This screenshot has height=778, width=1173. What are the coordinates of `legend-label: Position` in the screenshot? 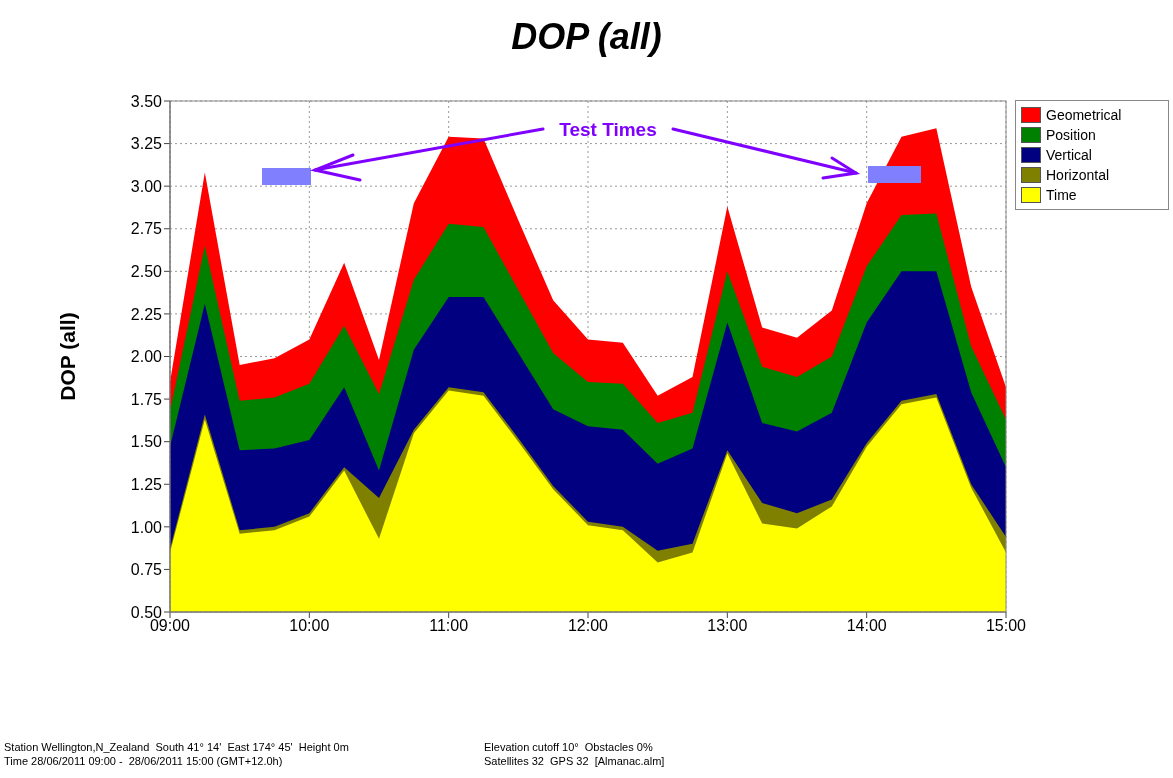 It's located at (1071, 135).